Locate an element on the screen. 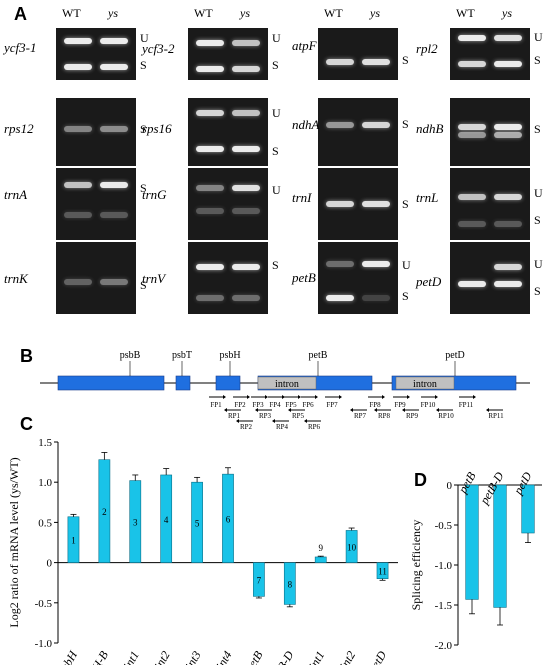  forward-primer-label: FP6 is located at coordinates (308, 405).